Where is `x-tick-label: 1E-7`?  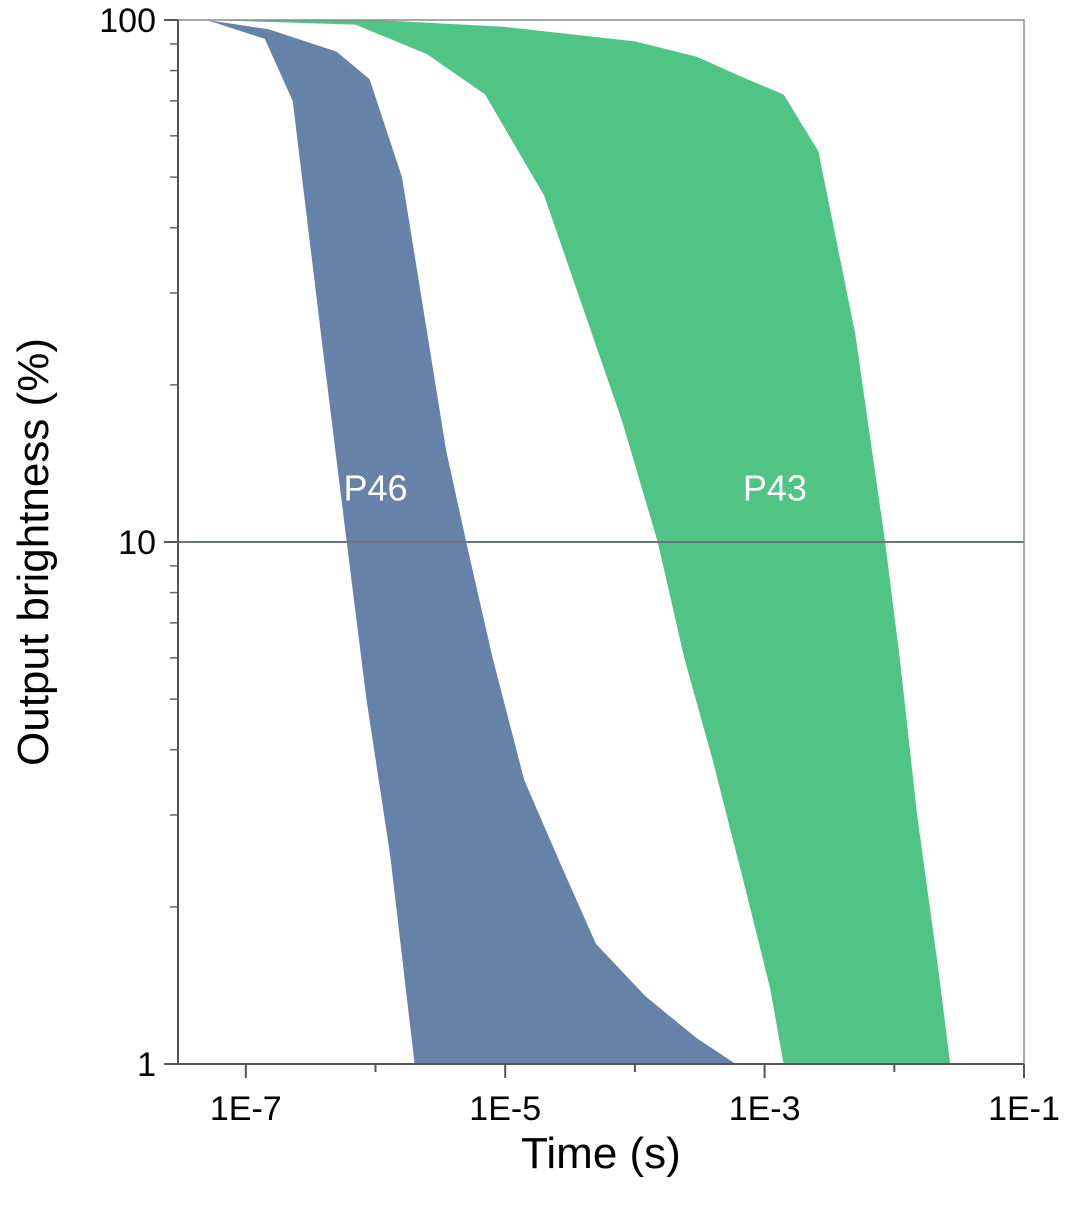 x-tick-label: 1E-7 is located at coordinates (246, 1109).